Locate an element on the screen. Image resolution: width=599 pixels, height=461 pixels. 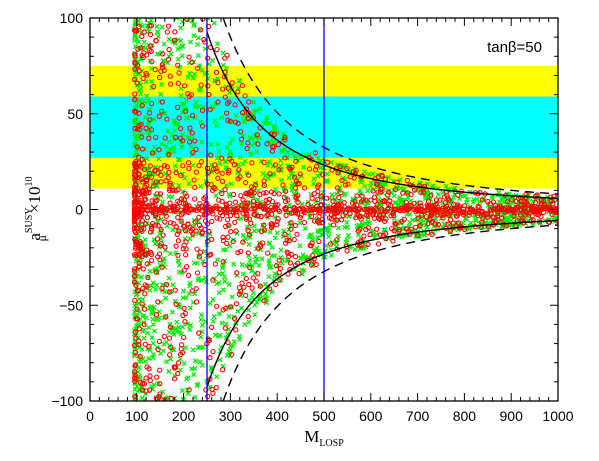
y-axis-title-sup: SUSY is located at coordinates (29, 221).